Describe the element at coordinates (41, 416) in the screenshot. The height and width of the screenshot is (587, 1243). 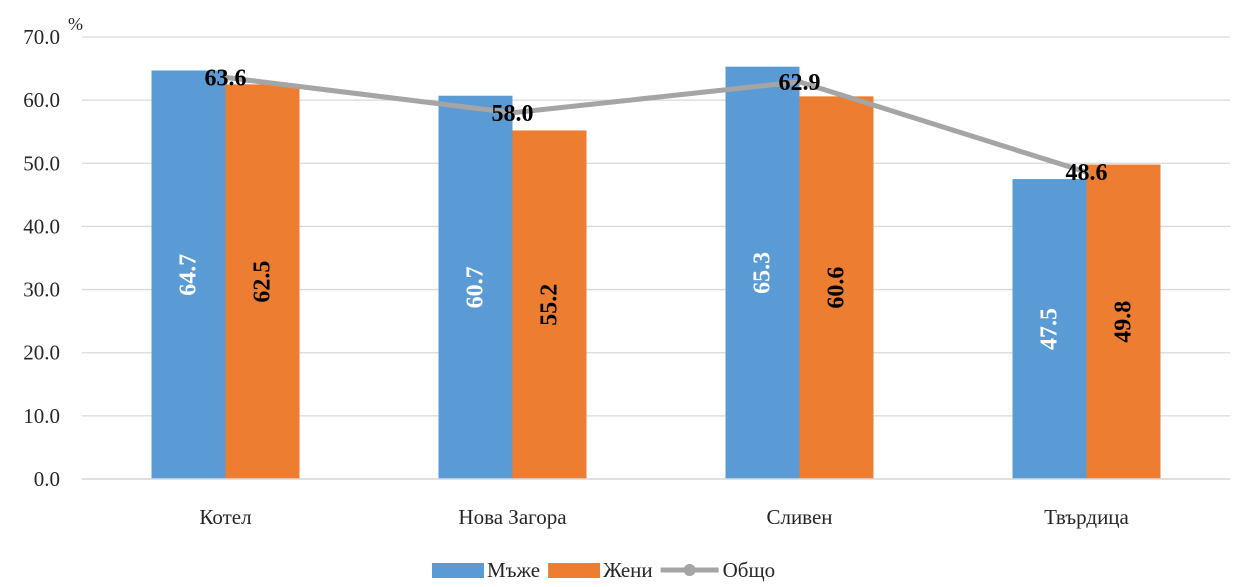
I see `y-tick-label: 10.0` at that location.